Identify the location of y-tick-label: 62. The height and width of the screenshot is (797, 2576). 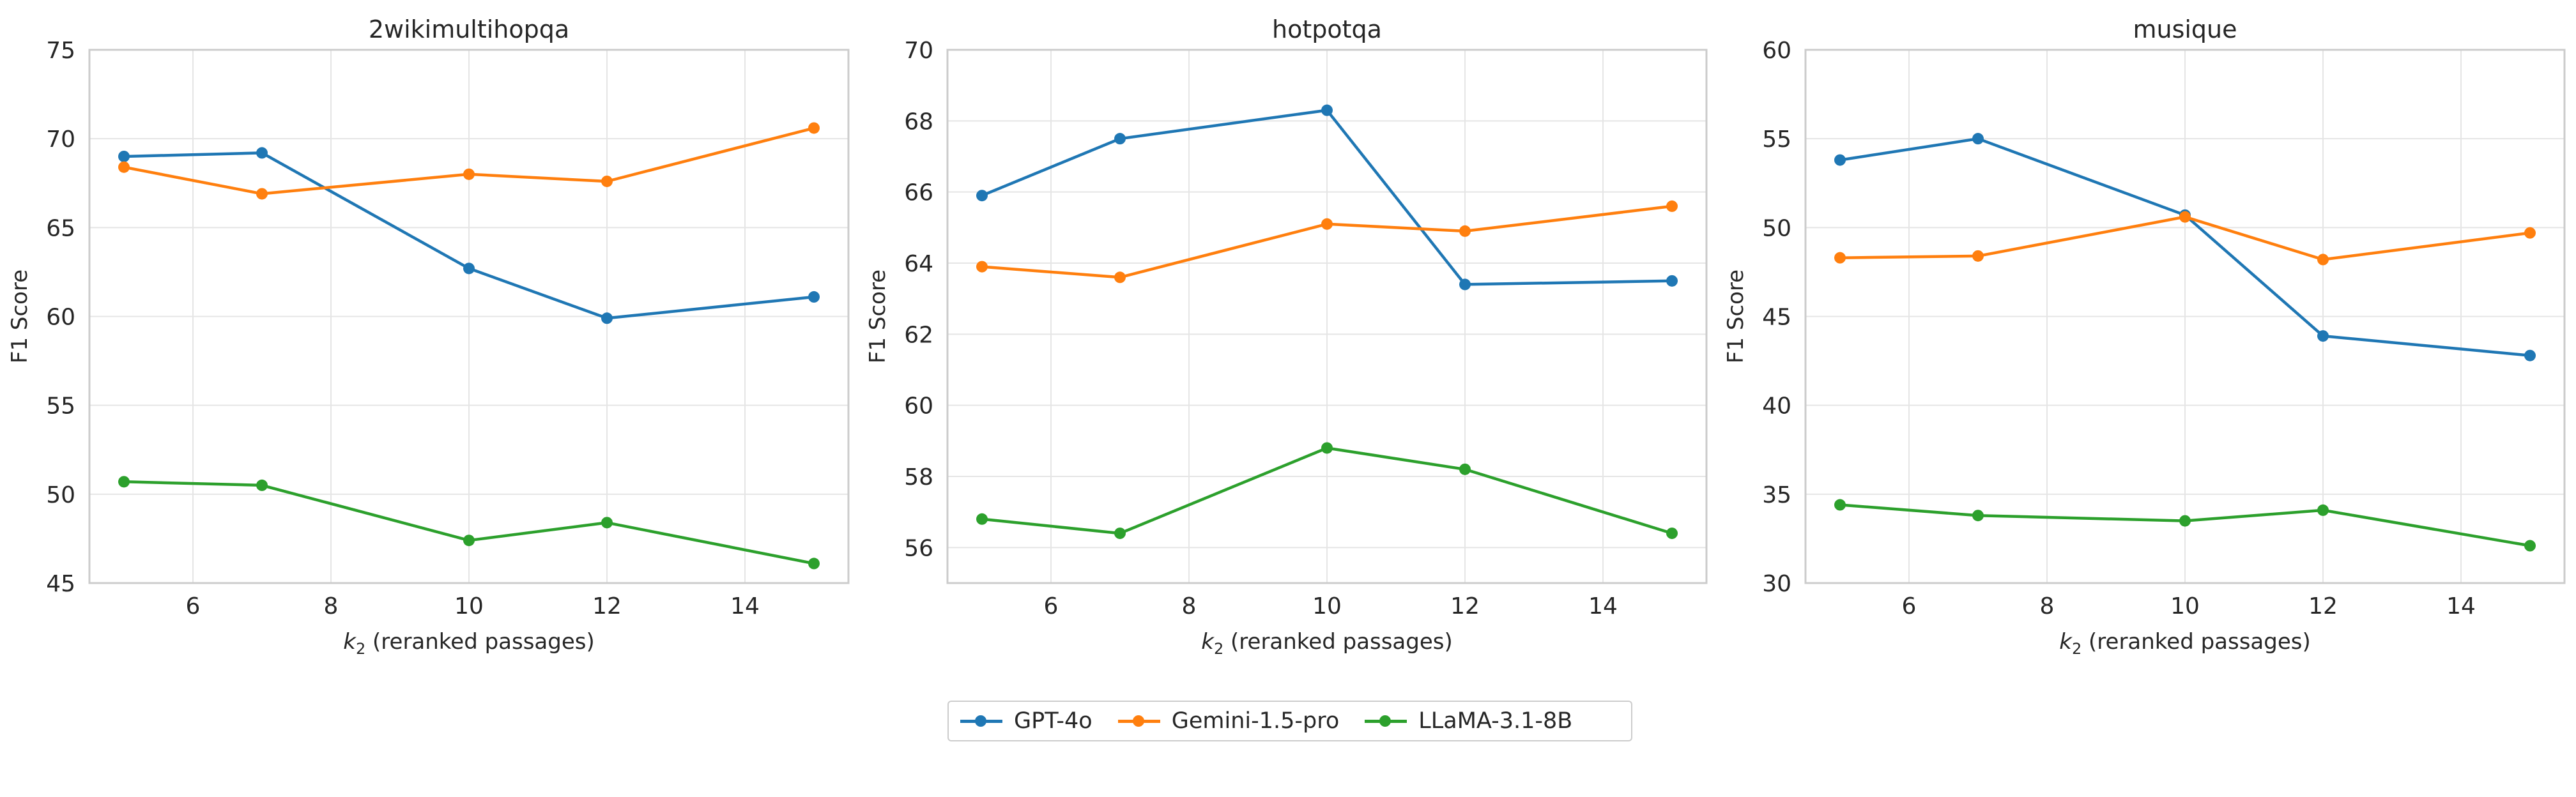
(918, 335).